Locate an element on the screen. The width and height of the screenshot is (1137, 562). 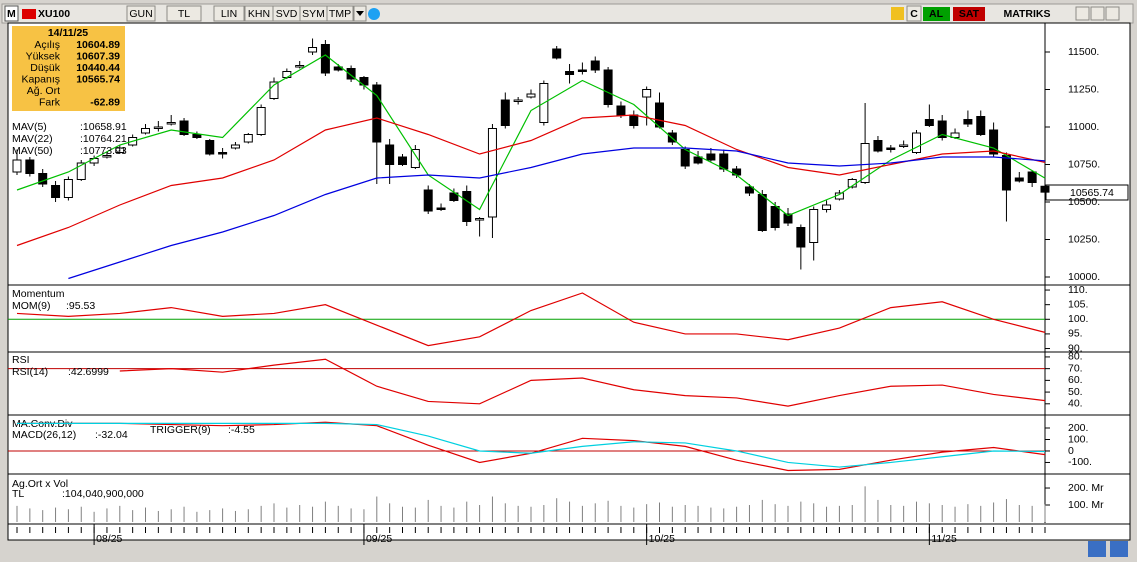
x-tick-label: 09/25 is located at coordinates (379, 539).